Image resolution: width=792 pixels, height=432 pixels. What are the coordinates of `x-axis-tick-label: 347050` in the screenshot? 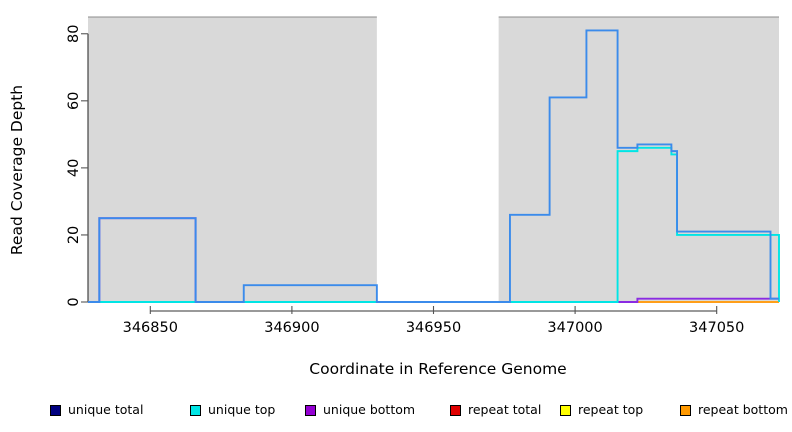 It's located at (716, 328).